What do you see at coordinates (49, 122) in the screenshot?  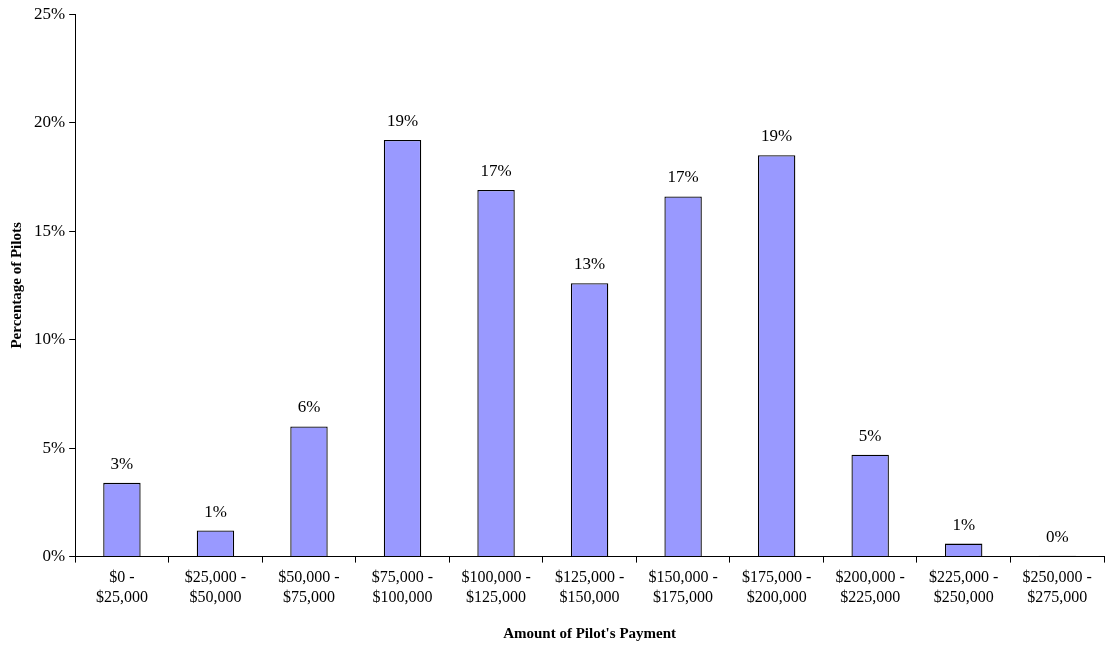 I see `y-tick-label: 20%` at bounding box center [49, 122].